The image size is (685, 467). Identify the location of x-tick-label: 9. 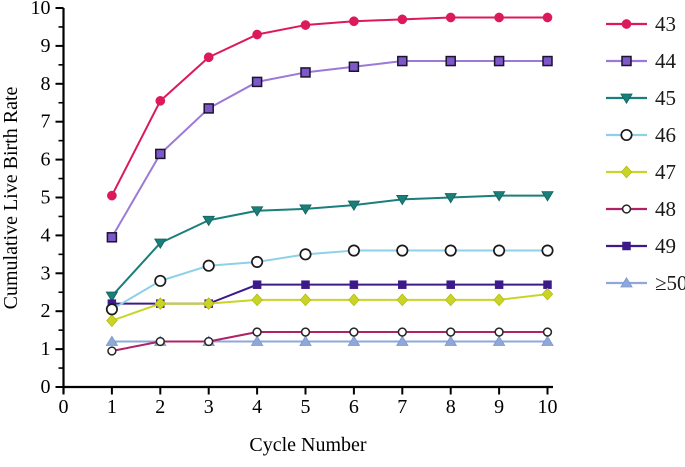
(499, 407).